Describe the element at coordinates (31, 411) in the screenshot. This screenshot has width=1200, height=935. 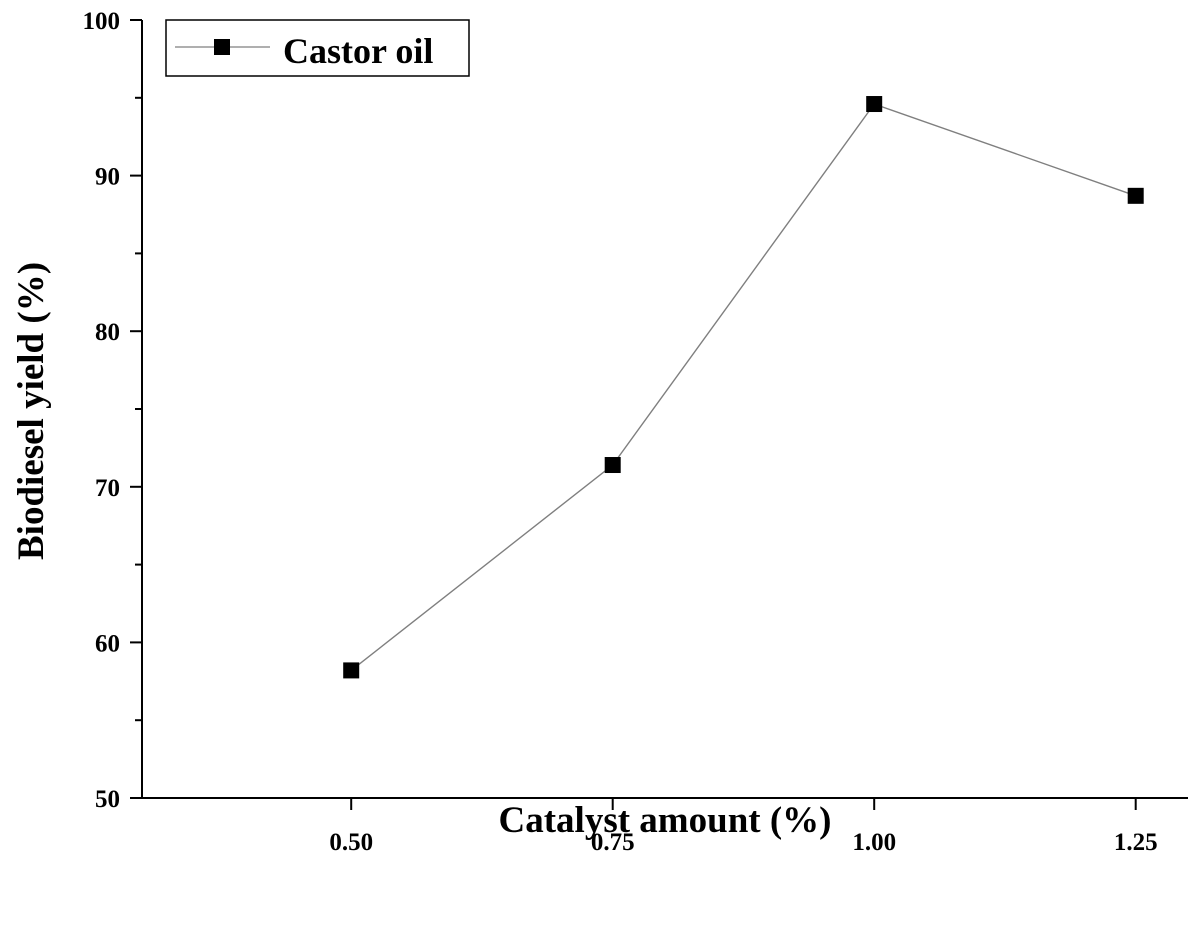
I see `y-axis-label: Biodiesel yield (%)` at that location.